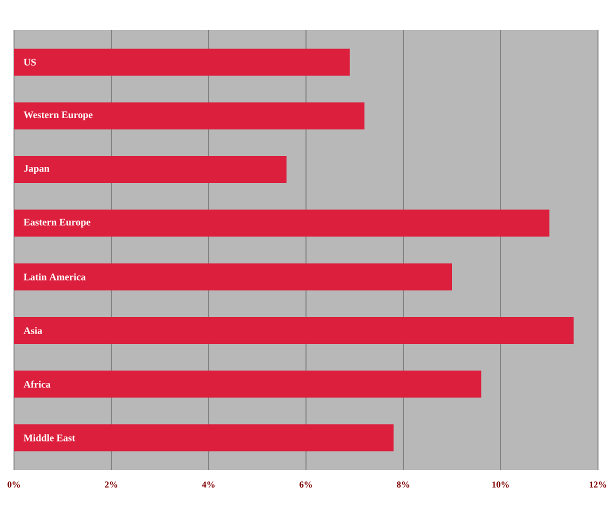 This screenshot has height=515, width=614. What do you see at coordinates (37, 384) in the screenshot?
I see `y-tick-label: Africa` at bounding box center [37, 384].